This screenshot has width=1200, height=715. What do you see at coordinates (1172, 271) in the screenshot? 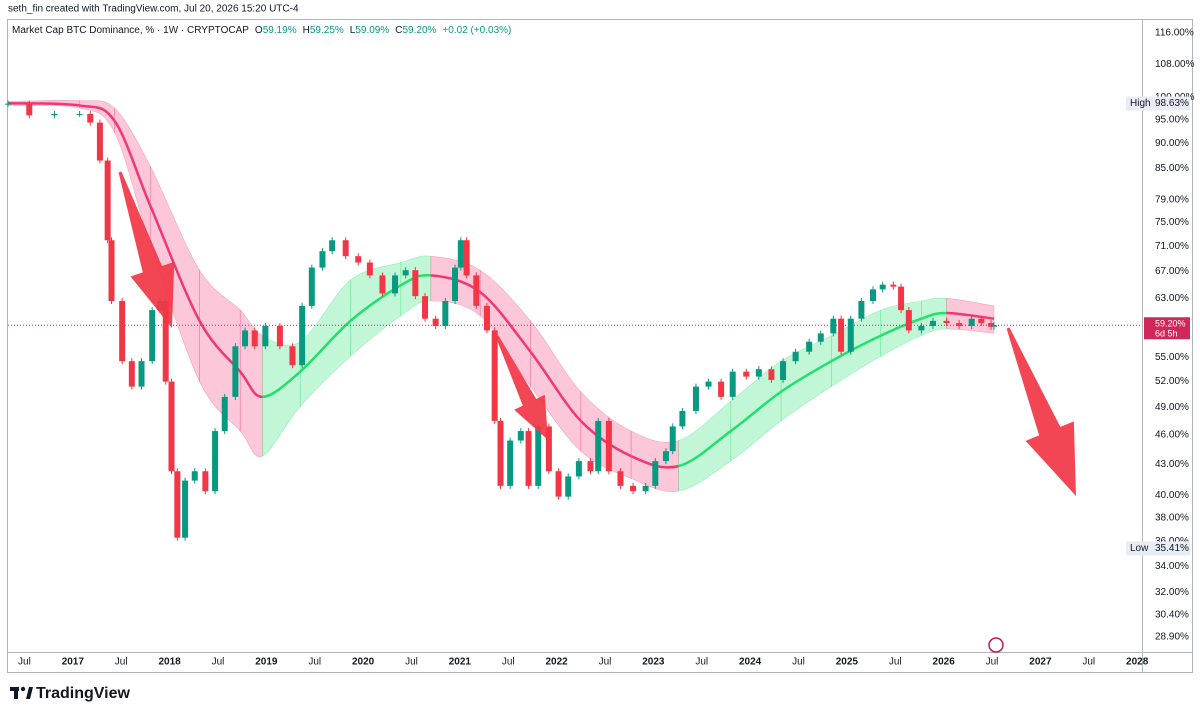
I see `y-tick-label: 67.00%` at bounding box center [1172, 271].